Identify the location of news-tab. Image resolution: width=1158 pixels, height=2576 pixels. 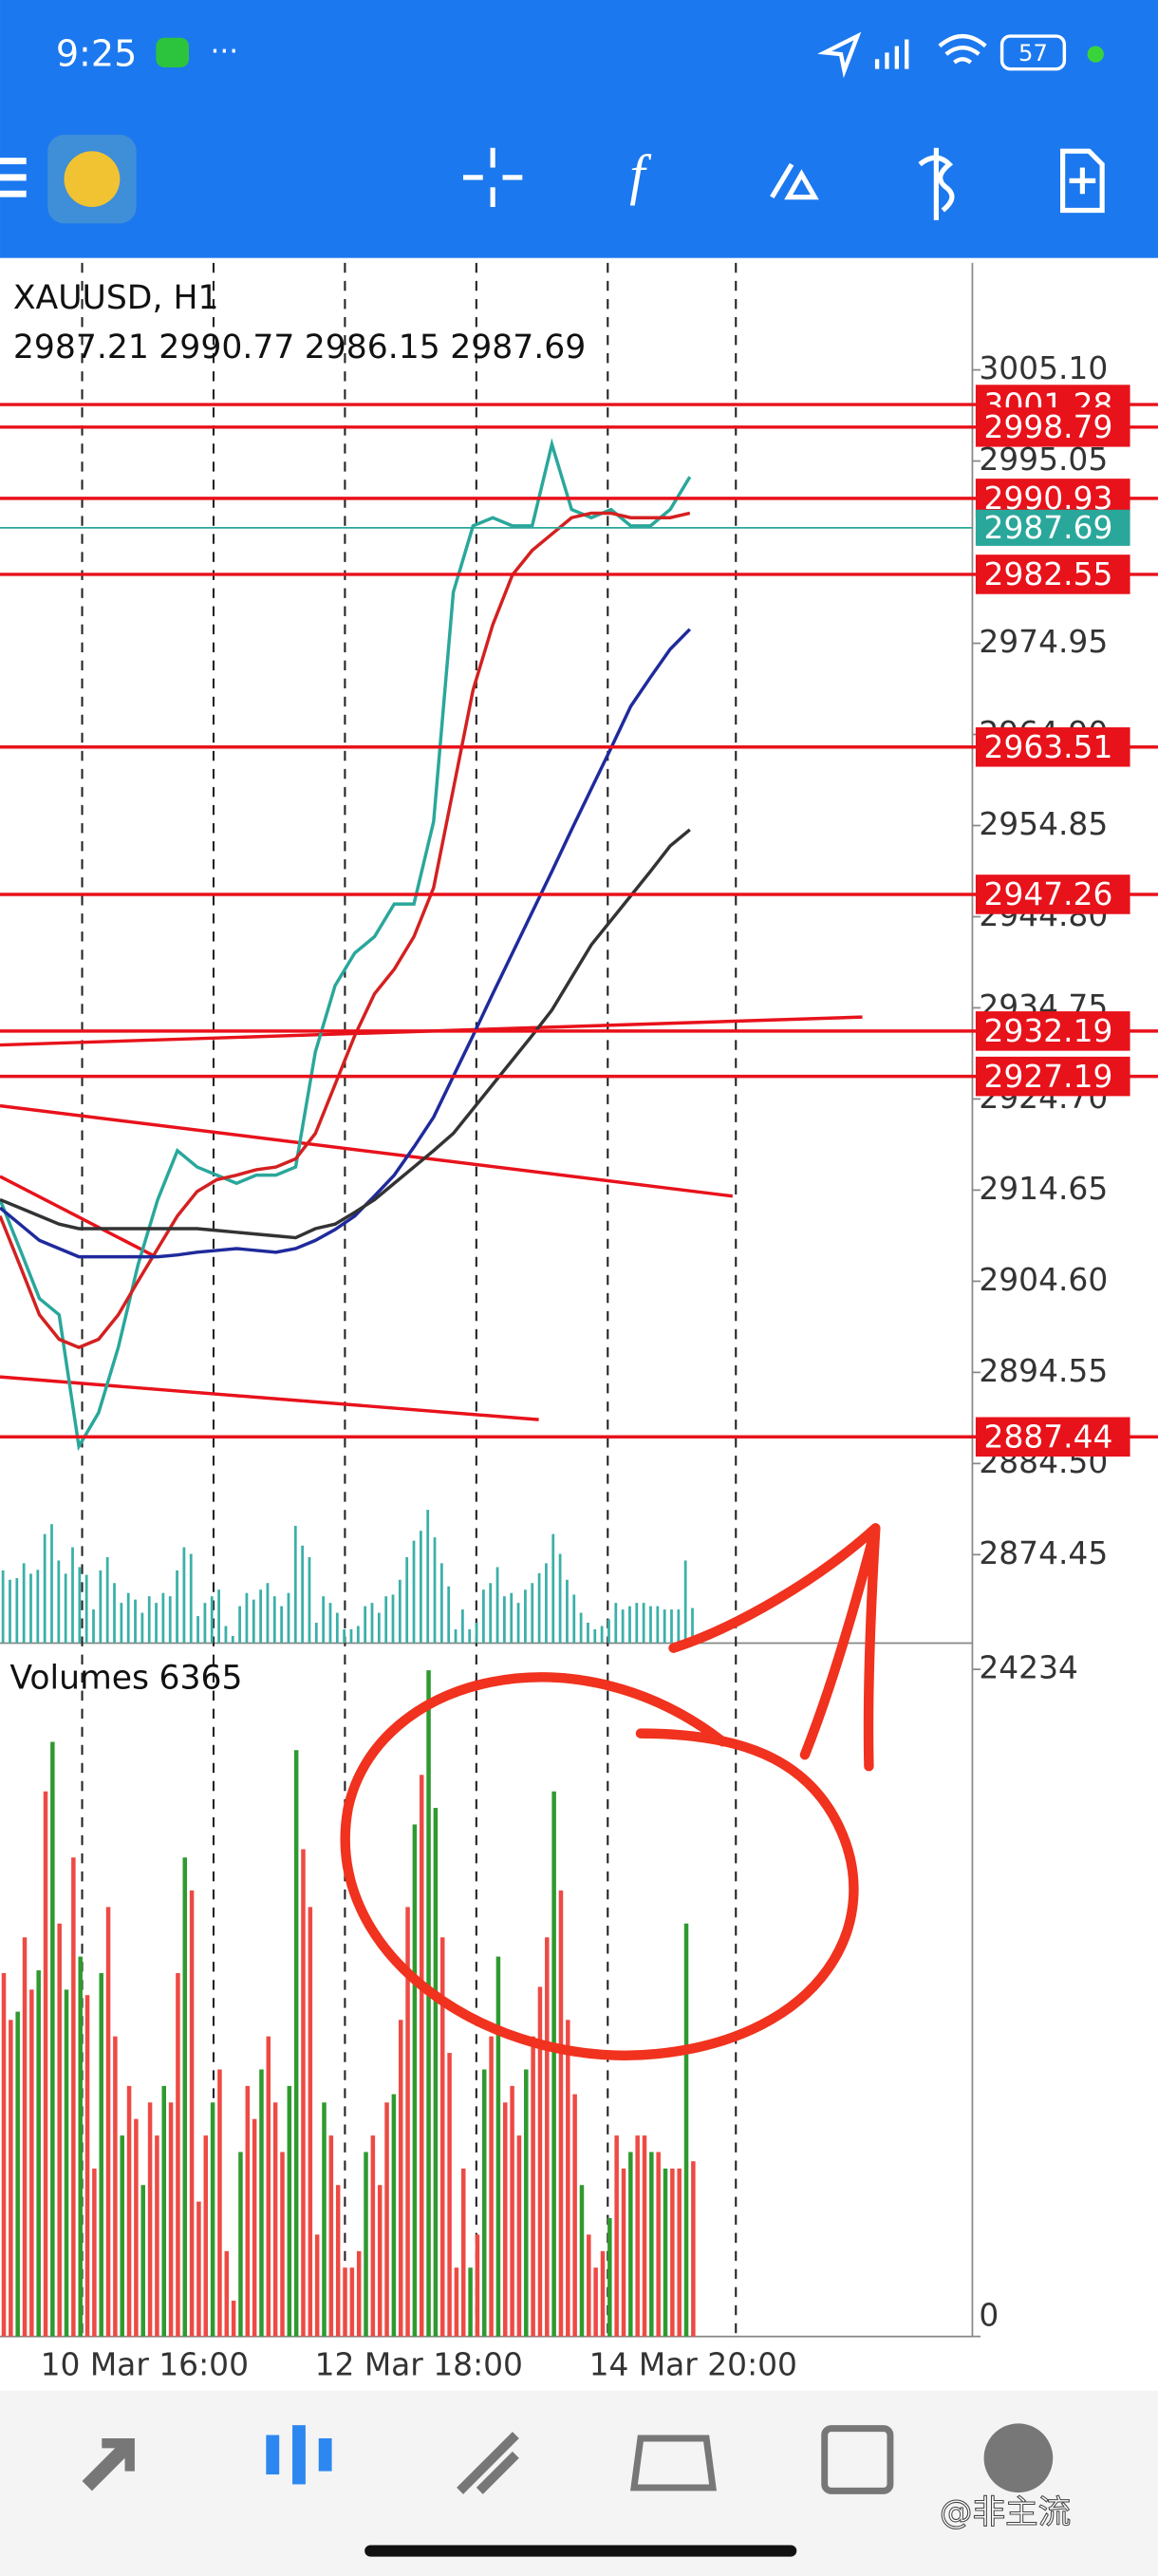
(857, 2459).